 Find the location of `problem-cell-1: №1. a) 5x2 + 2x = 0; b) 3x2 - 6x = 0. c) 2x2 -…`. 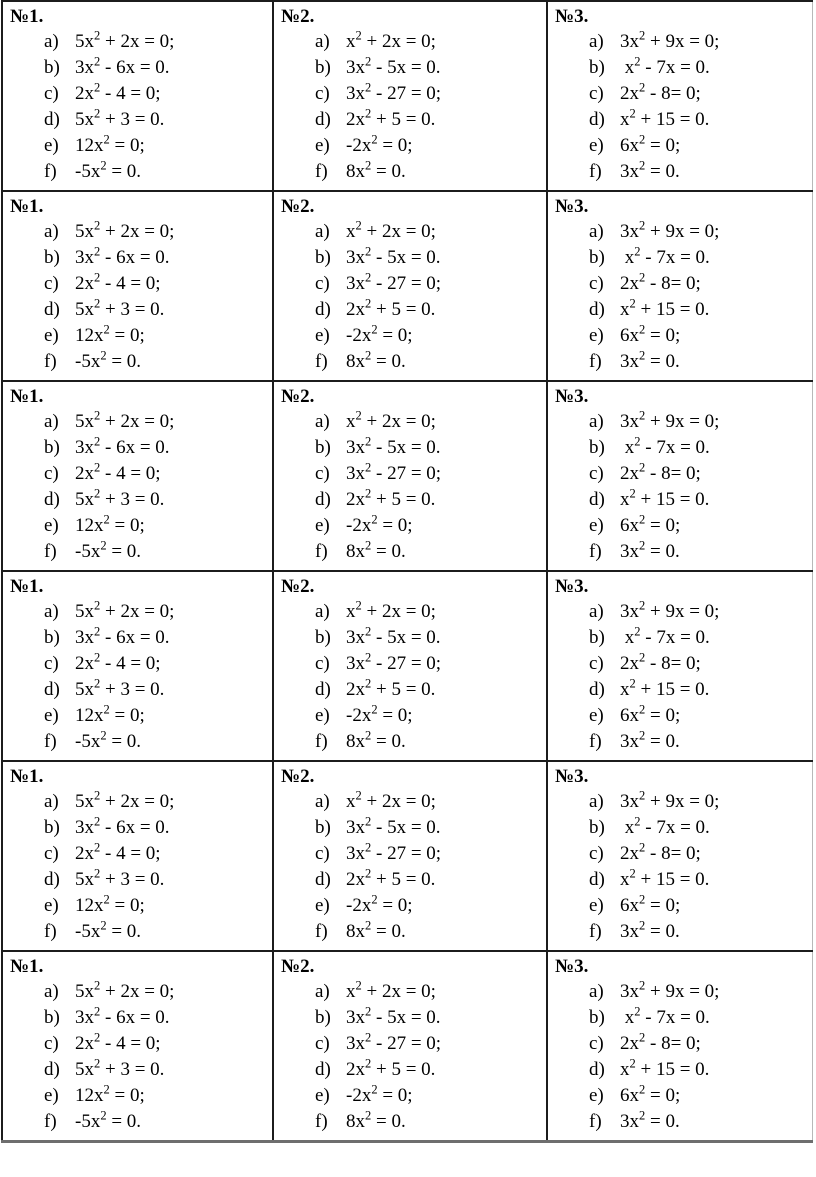

problem-cell-1: №1. a) 5x2 + 2x = 0; b) 3x2 - 6x = 0. c) 2x2 -… is located at coordinates (137, 476).